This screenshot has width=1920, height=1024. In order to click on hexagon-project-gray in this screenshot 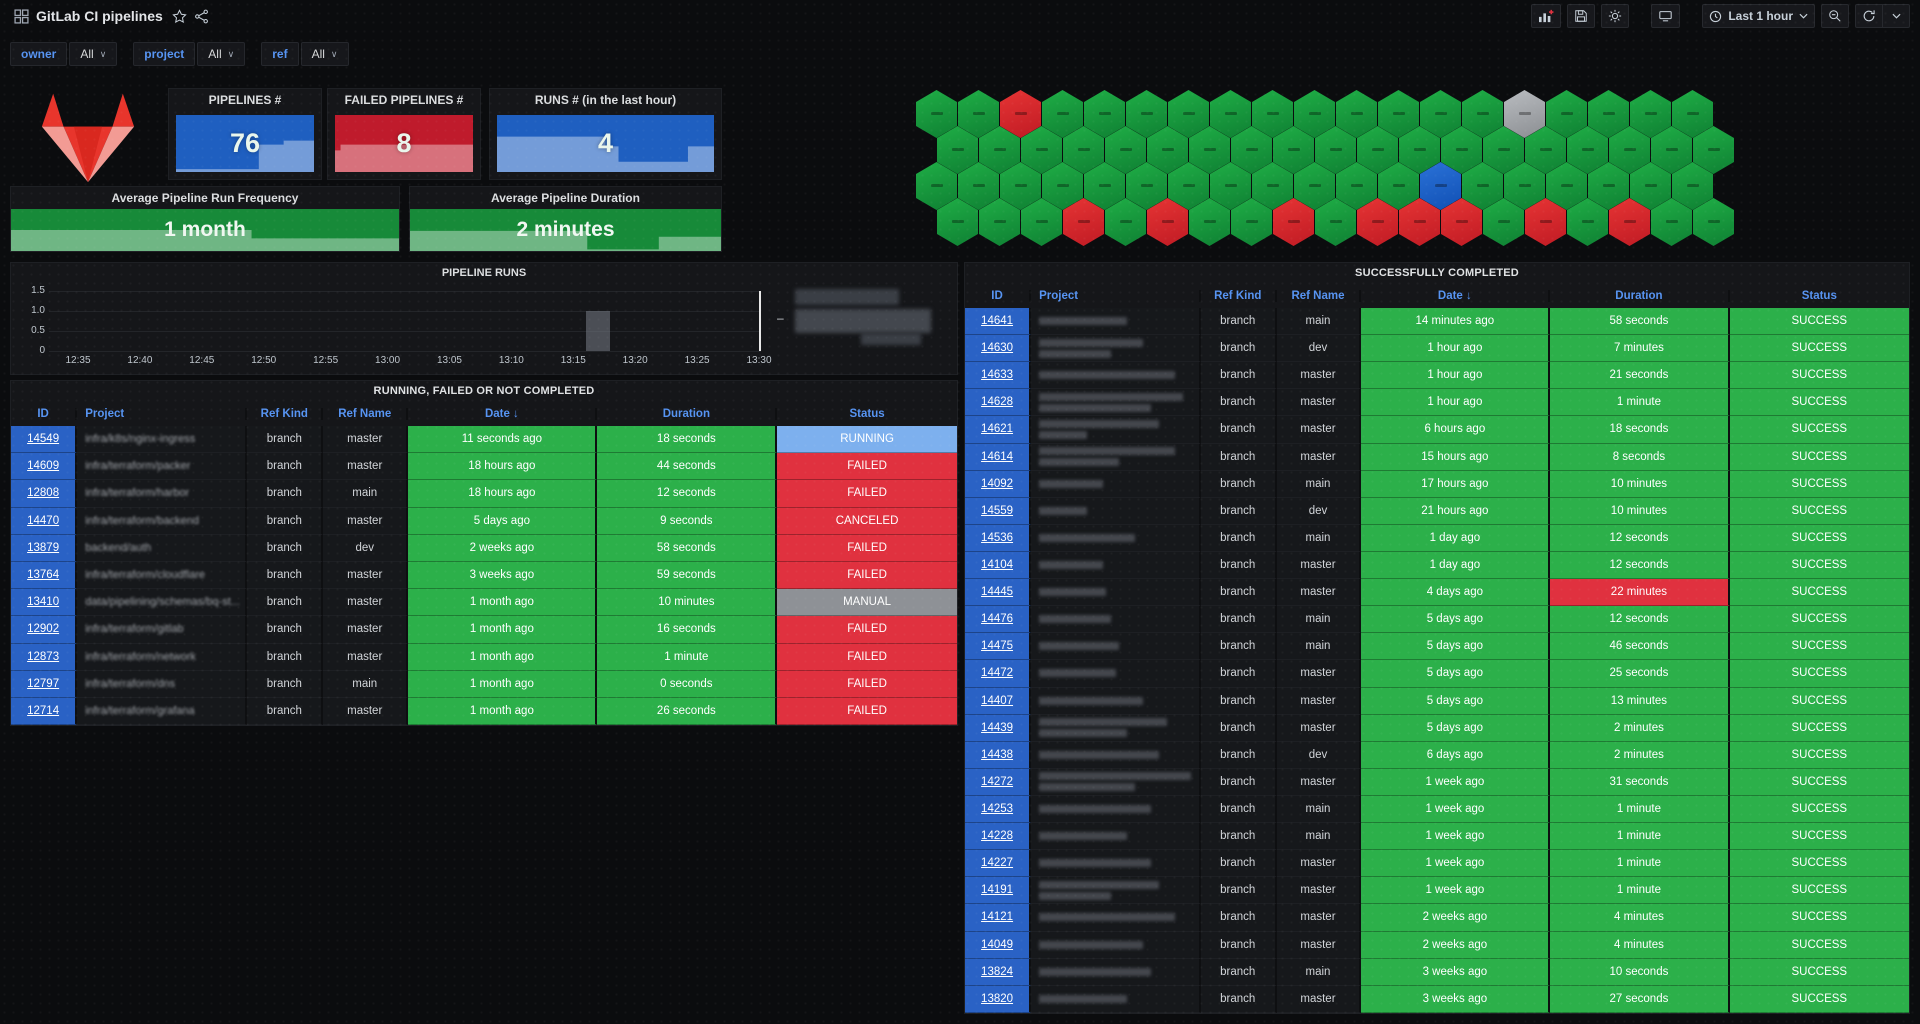, I will do `click(1524, 114)`.